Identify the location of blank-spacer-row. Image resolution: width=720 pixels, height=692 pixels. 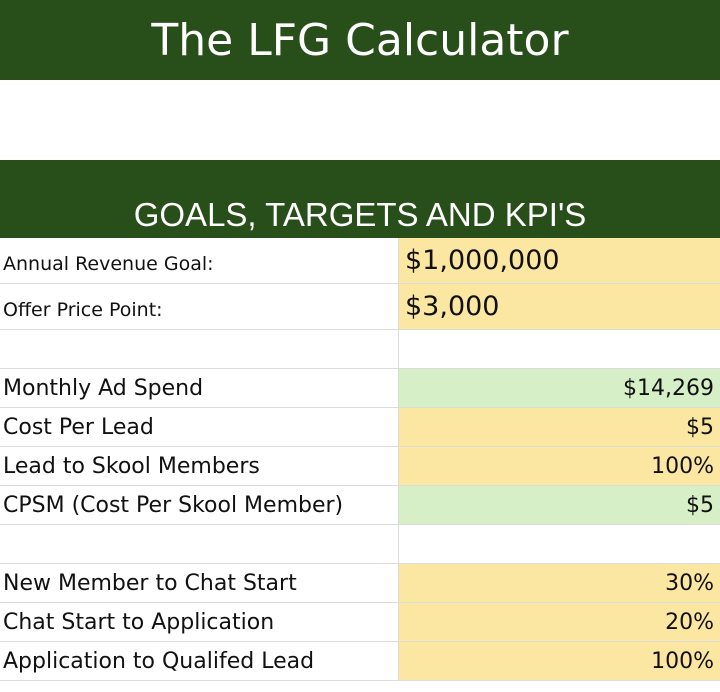
(360, 120).